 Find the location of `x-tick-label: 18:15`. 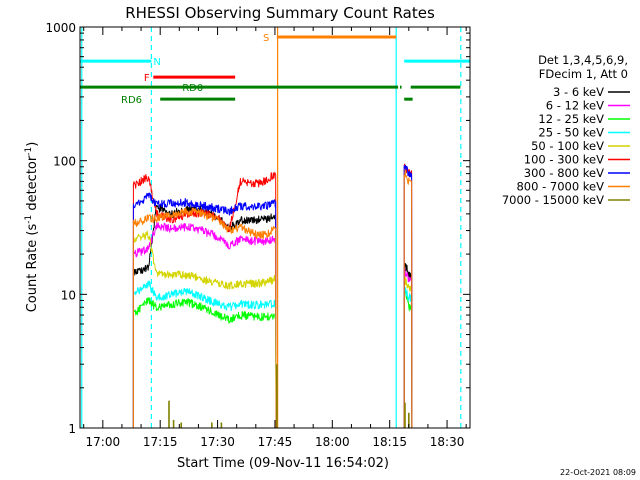

x-tick-label: 18:15 is located at coordinates (389, 442).